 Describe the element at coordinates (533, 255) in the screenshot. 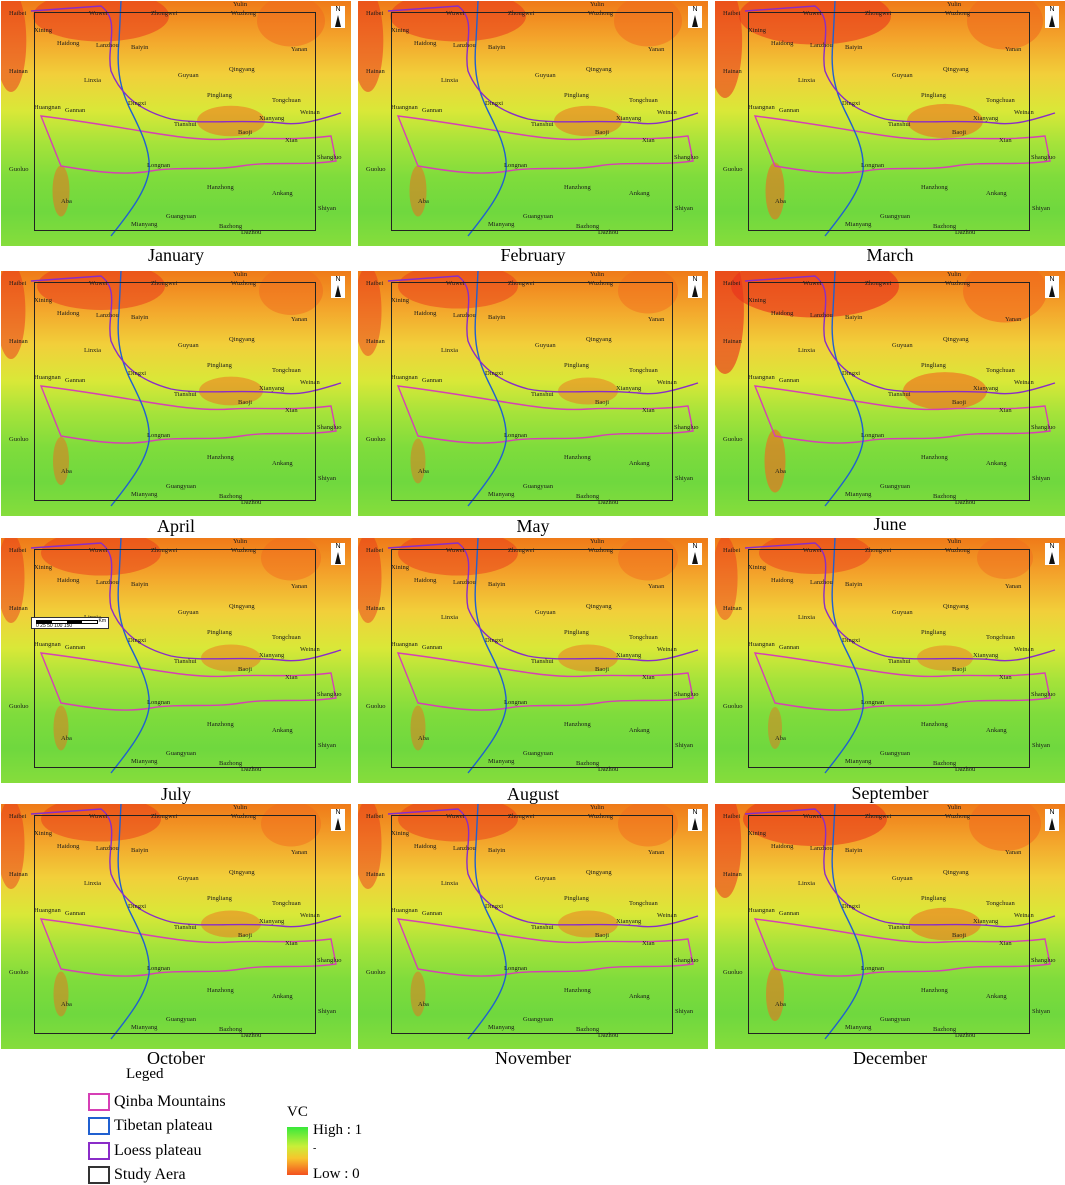

I see `caption-february: February` at that location.